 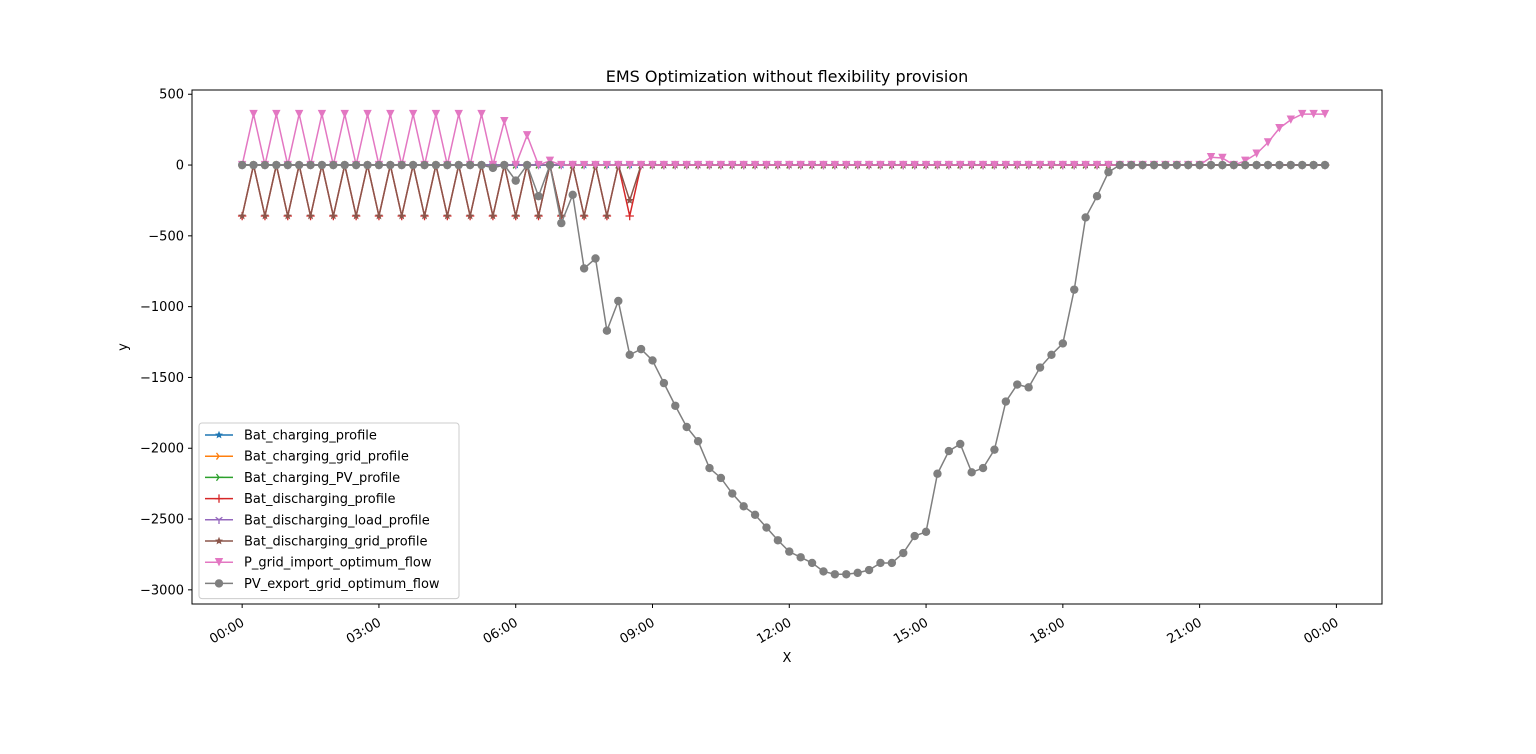 What do you see at coordinates (317, 520) in the screenshot?
I see `legend-item: Bat_discharging_load_profile` at bounding box center [317, 520].